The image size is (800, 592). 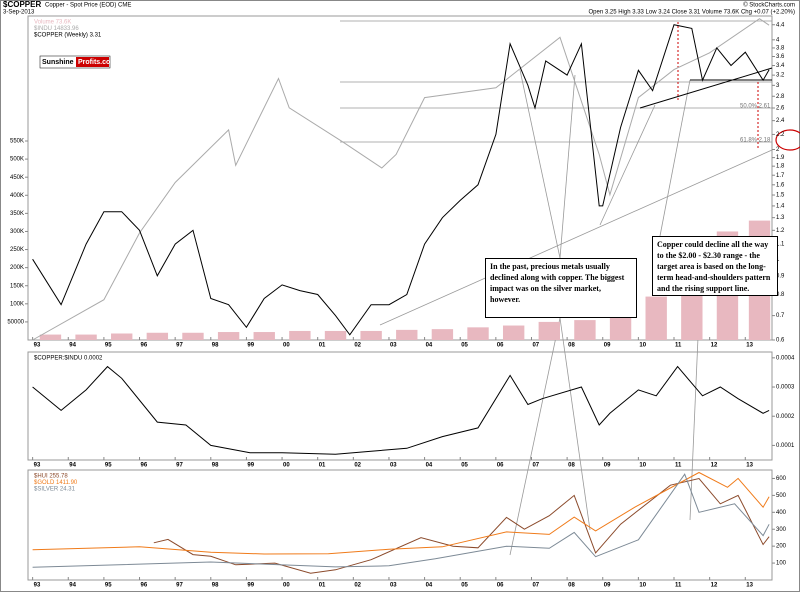 What do you see at coordinates (780, 109) in the screenshot?
I see `y-tick-label: 2.6` at bounding box center [780, 109].